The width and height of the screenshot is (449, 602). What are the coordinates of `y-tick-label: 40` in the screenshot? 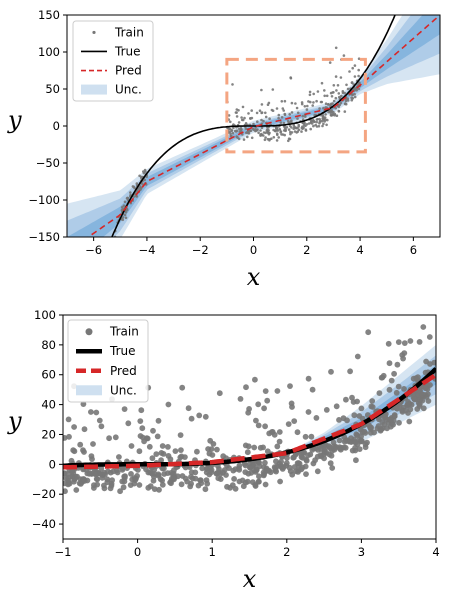 It's located at (48, 405).